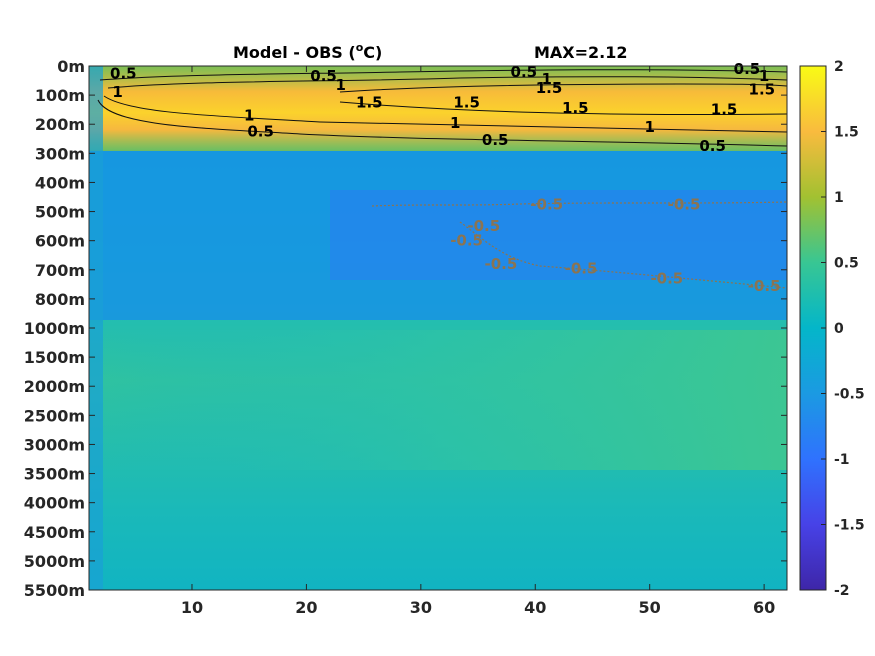 Image resolution: width=875 pixels, height=656 pixels. What do you see at coordinates (650, 607) in the screenshot?
I see `x-tick-label: 50` at bounding box center [650, 607].